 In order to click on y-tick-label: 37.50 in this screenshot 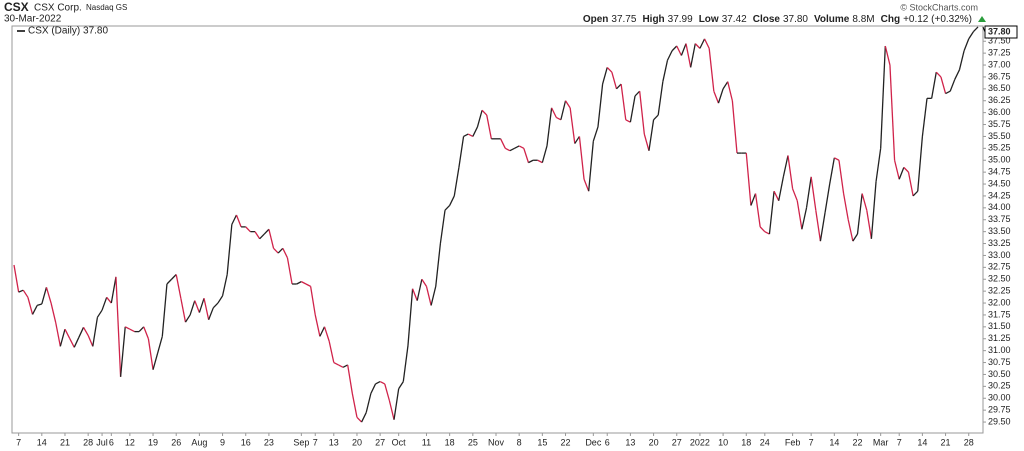, I will do `click(999, 41)`.